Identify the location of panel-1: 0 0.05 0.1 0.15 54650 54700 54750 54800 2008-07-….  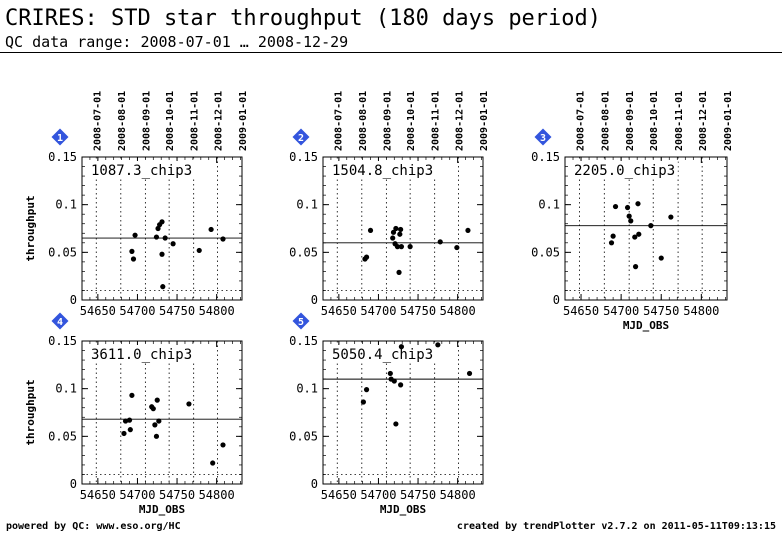
(136, 204).